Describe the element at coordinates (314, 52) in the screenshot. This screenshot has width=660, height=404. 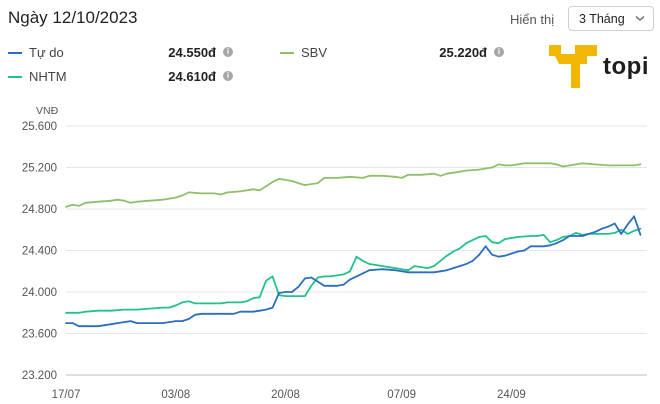
I see `legend-label-sbv: SBV` at that location.